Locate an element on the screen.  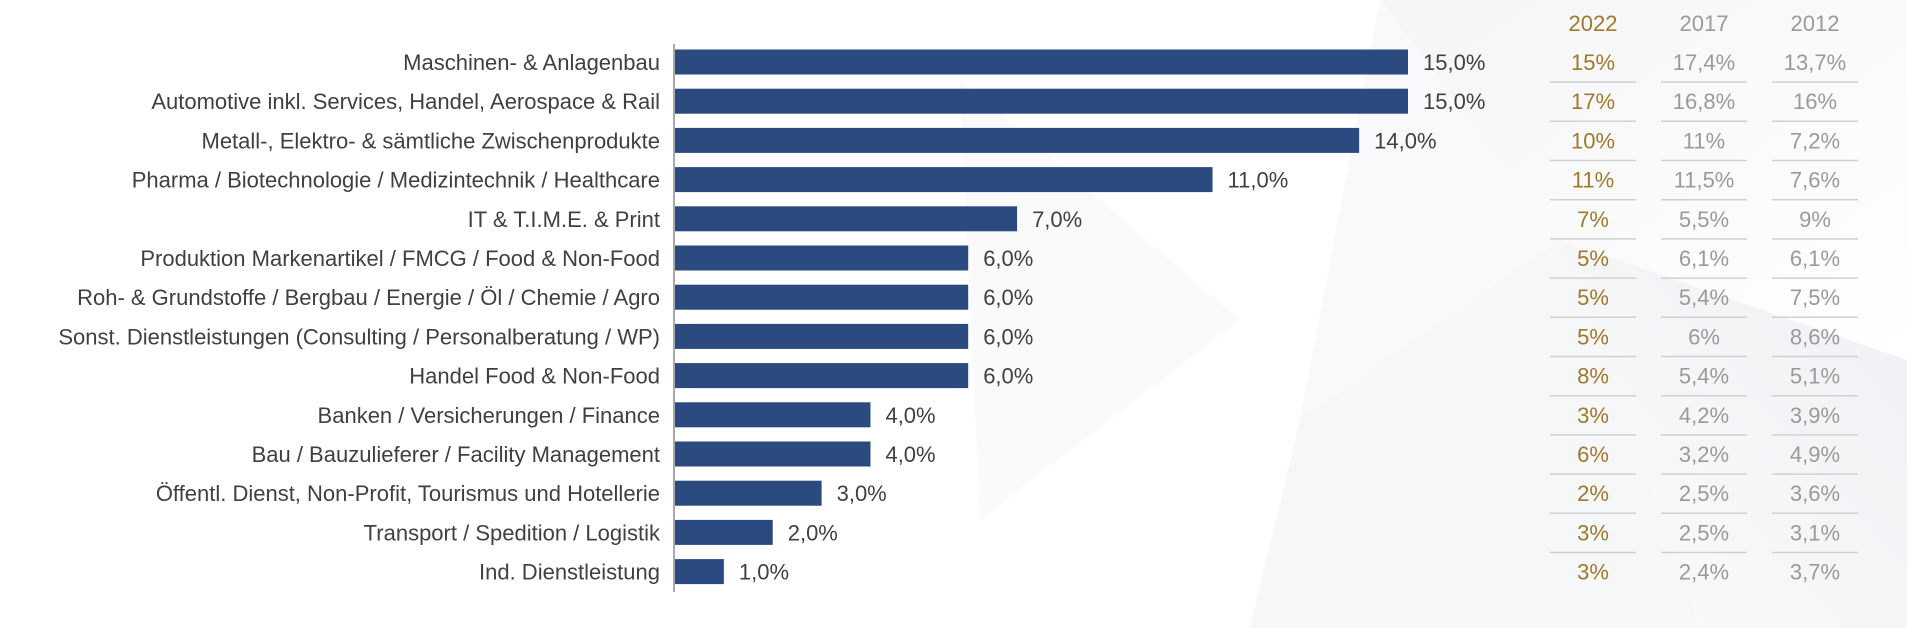
category-label: Ind. Dienstleistung is located at coordinates (569, 572).